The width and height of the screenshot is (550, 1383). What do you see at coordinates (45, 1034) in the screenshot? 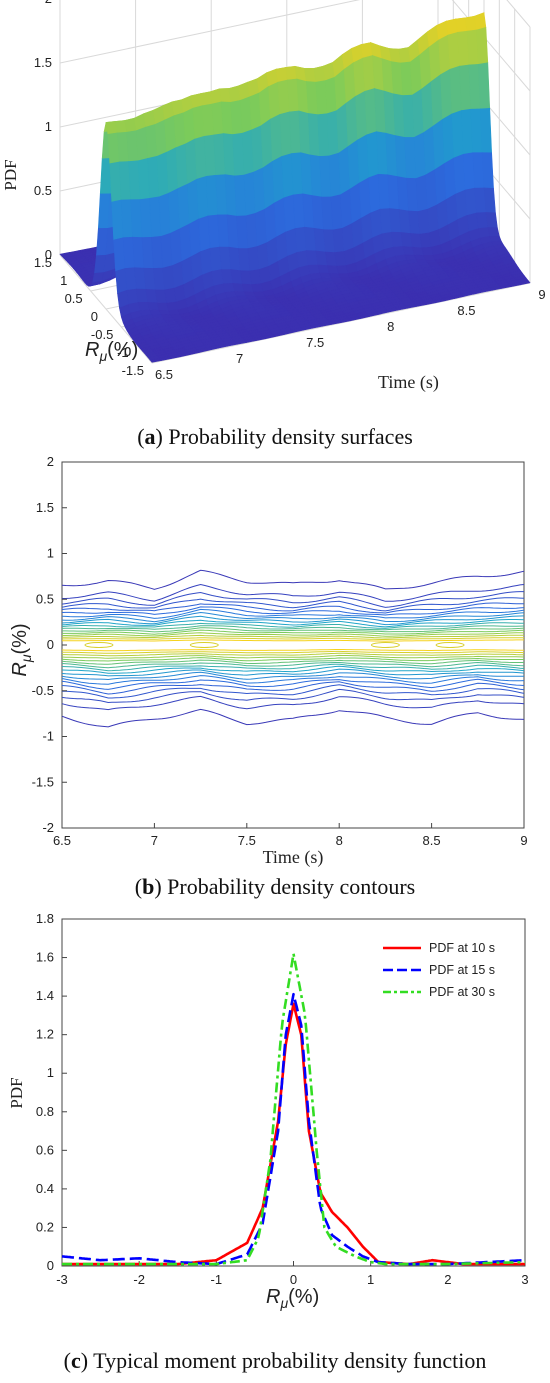
I see `y-tick-label: 1.2` at bounding box center [45, 1034].